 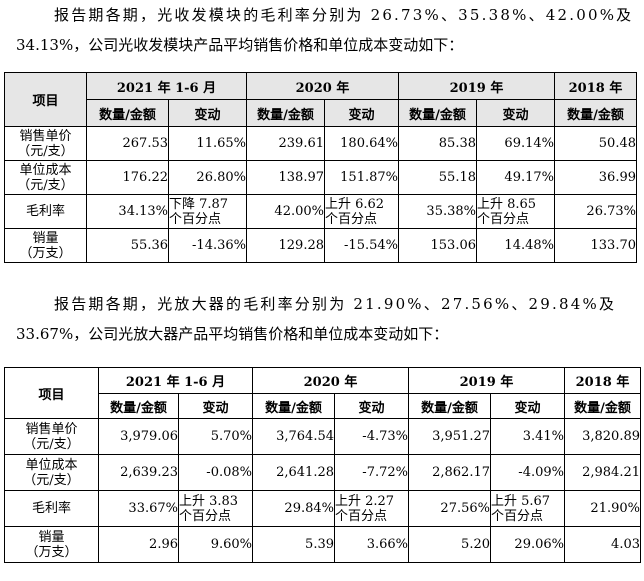 I want to click on cell-value: 3,820.89, so click(x=602, y=436).